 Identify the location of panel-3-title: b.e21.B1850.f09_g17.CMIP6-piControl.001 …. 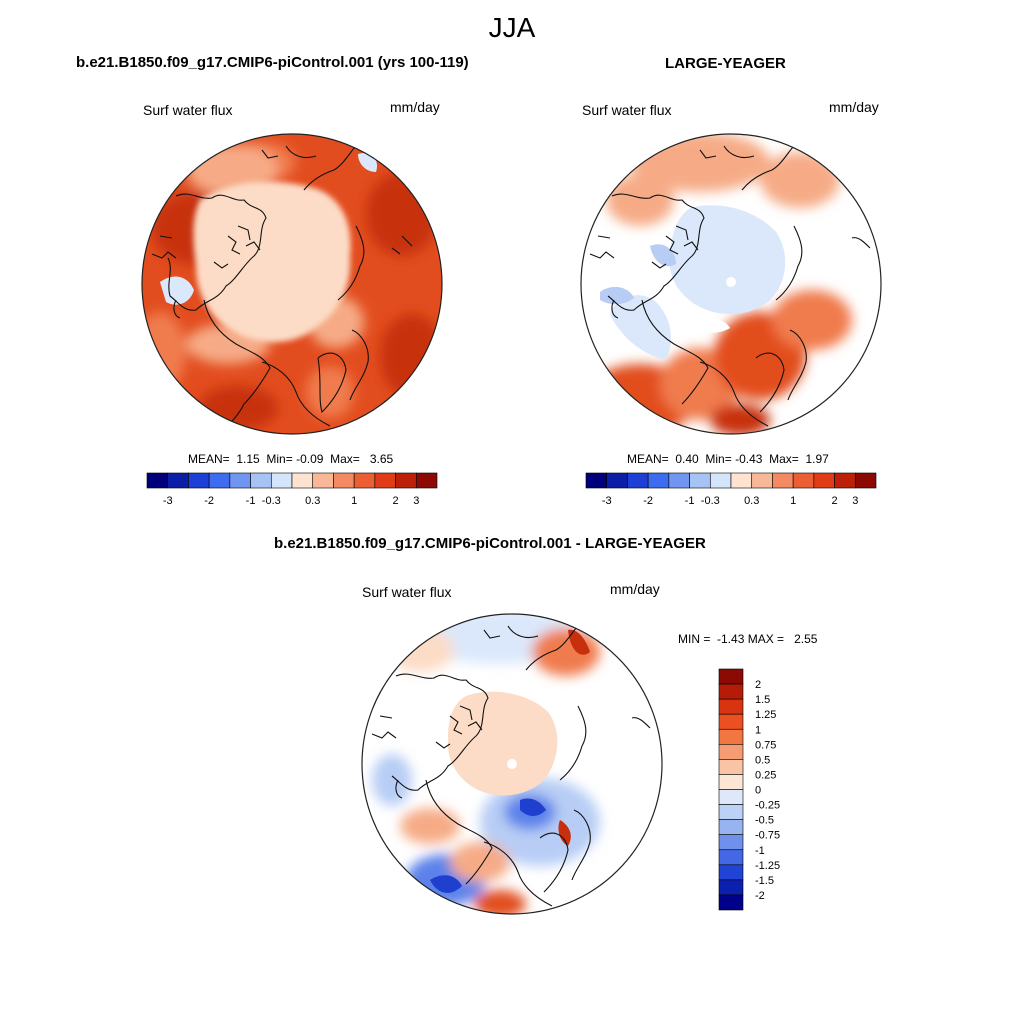
(490, 543).